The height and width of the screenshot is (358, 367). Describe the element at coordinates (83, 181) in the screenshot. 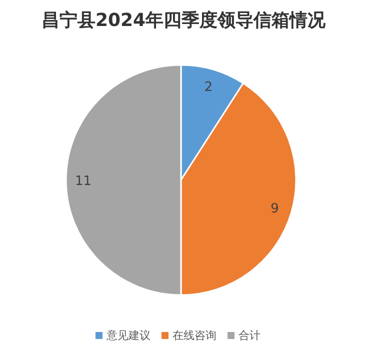

I see `data-label: 11` at that location.